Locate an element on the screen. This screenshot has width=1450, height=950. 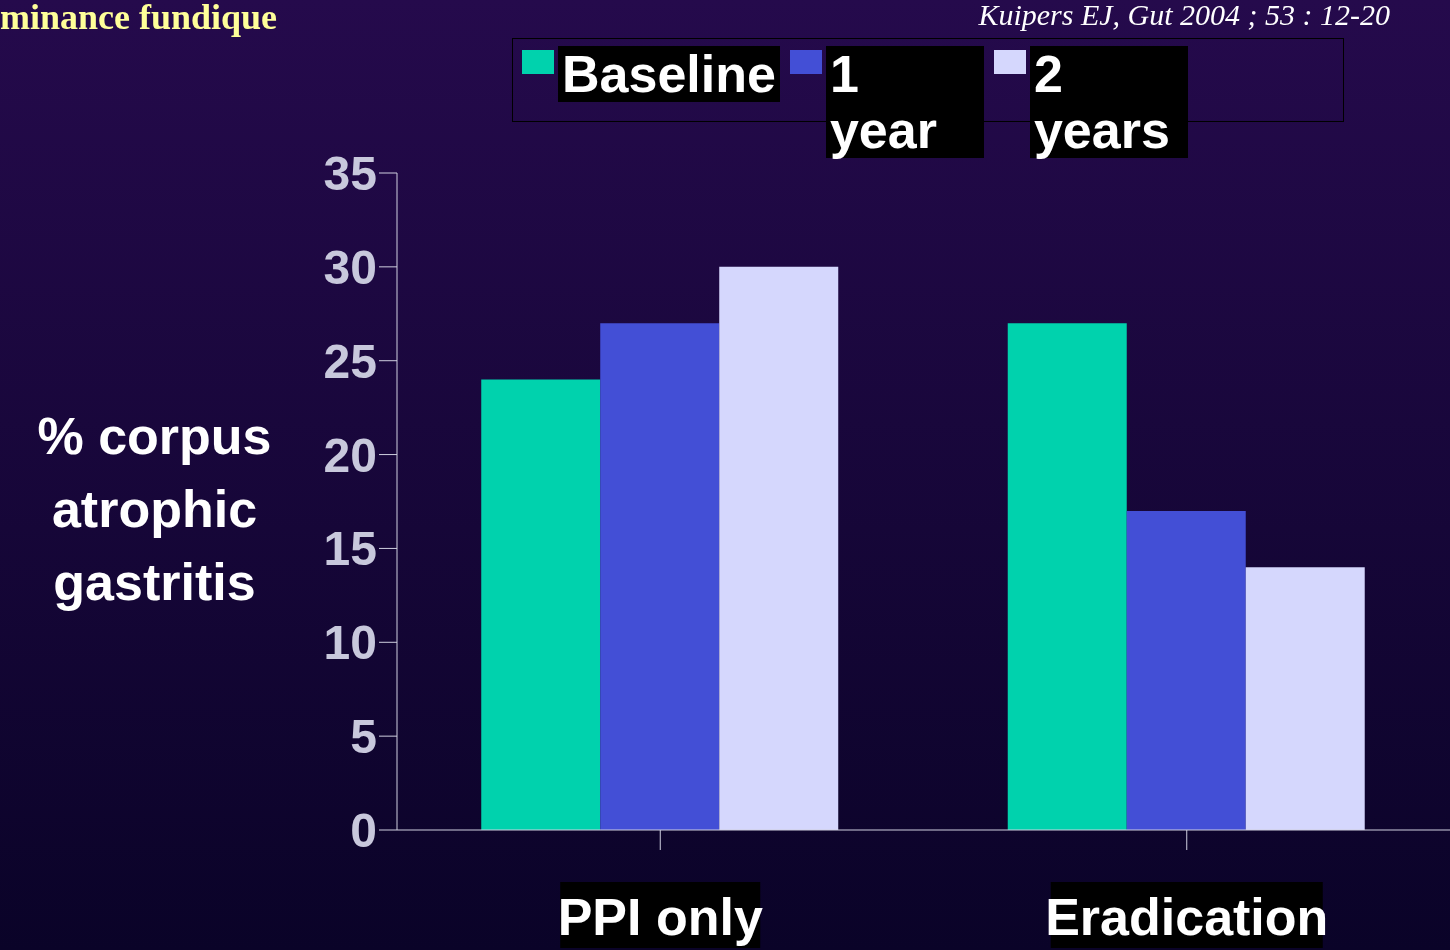
chart-title: minance fundique is located at coordinates (139, 19).